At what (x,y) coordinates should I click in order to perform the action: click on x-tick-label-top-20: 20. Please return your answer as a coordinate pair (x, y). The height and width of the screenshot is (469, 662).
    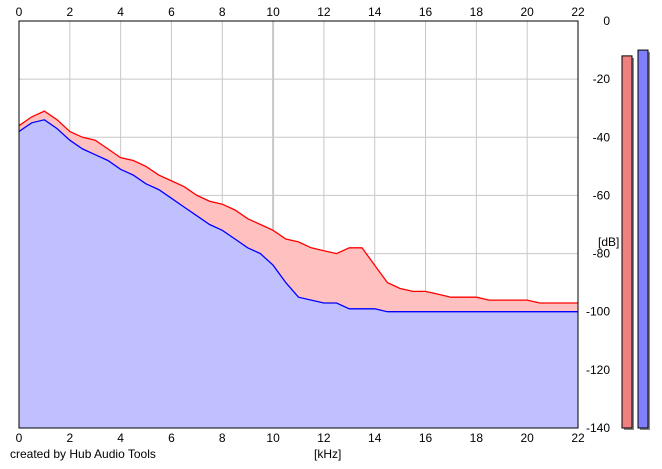
    Looking at the image, I should click on (528, 12).